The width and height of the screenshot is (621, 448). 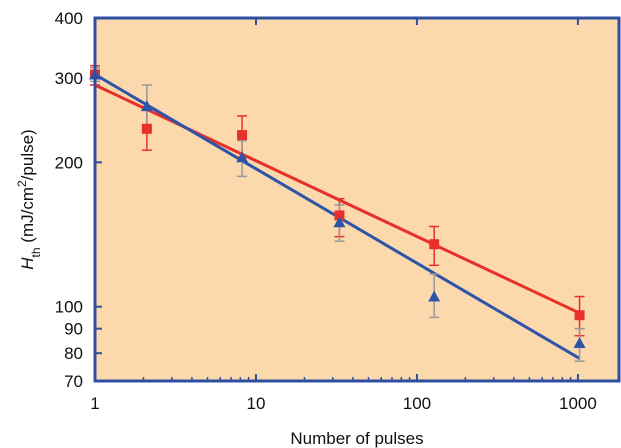 What do you see at coordinates (69, 162) in the screenshot?
I see `y-tick-label: 200` at bounding box center [69, 162].